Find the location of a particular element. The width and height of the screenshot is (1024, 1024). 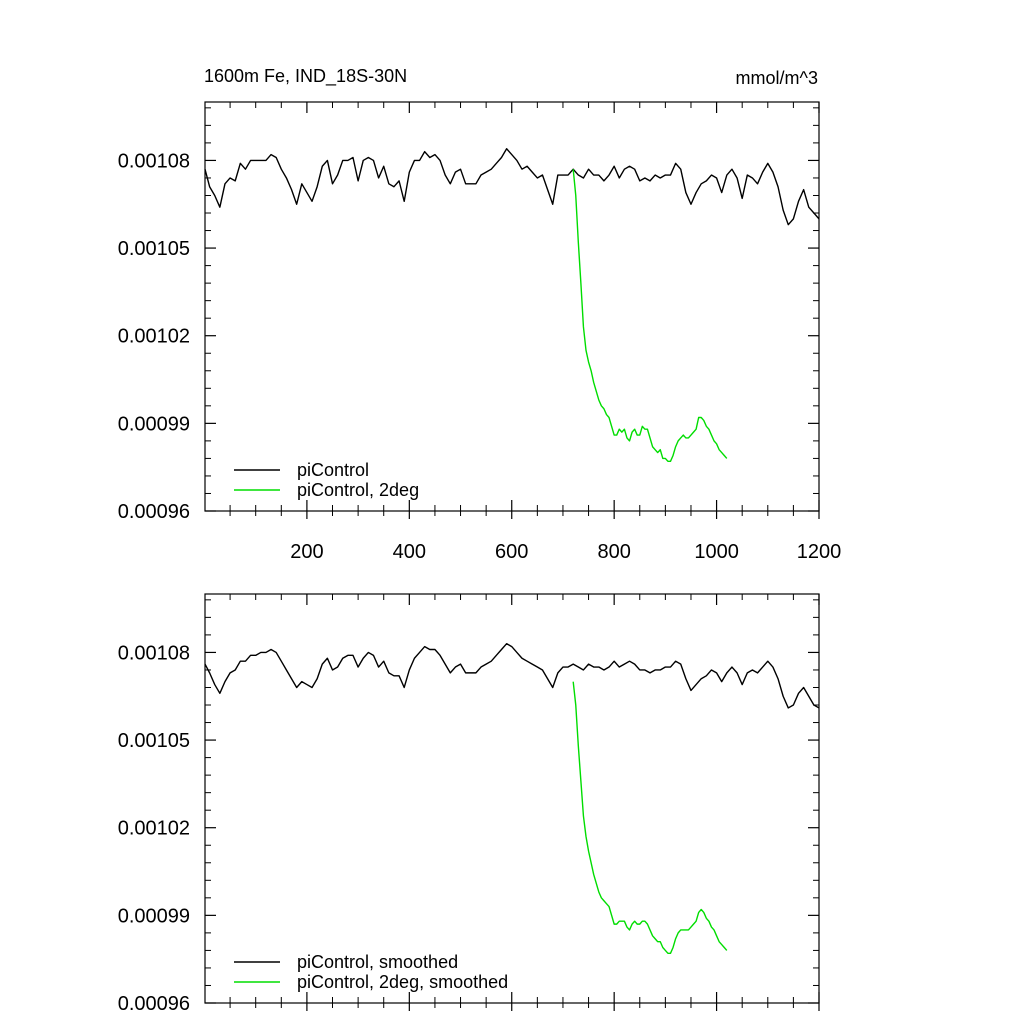

x-tick-label: 1200 is located at coordinates (819, 552).